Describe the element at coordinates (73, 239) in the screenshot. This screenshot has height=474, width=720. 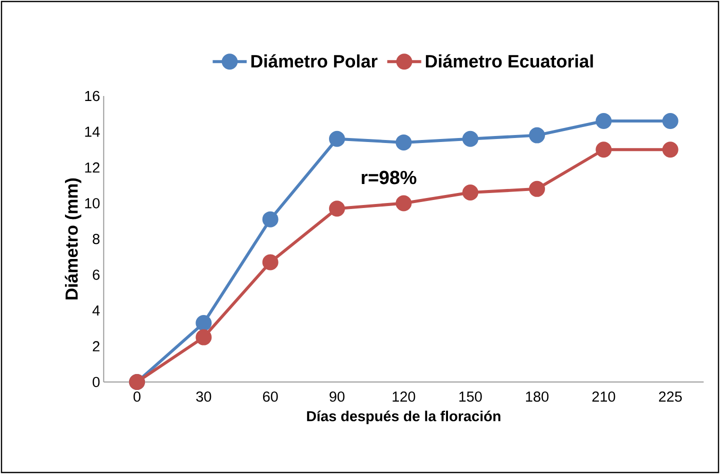
I see `y-axis-title: Diámetro (mm)` at that location.